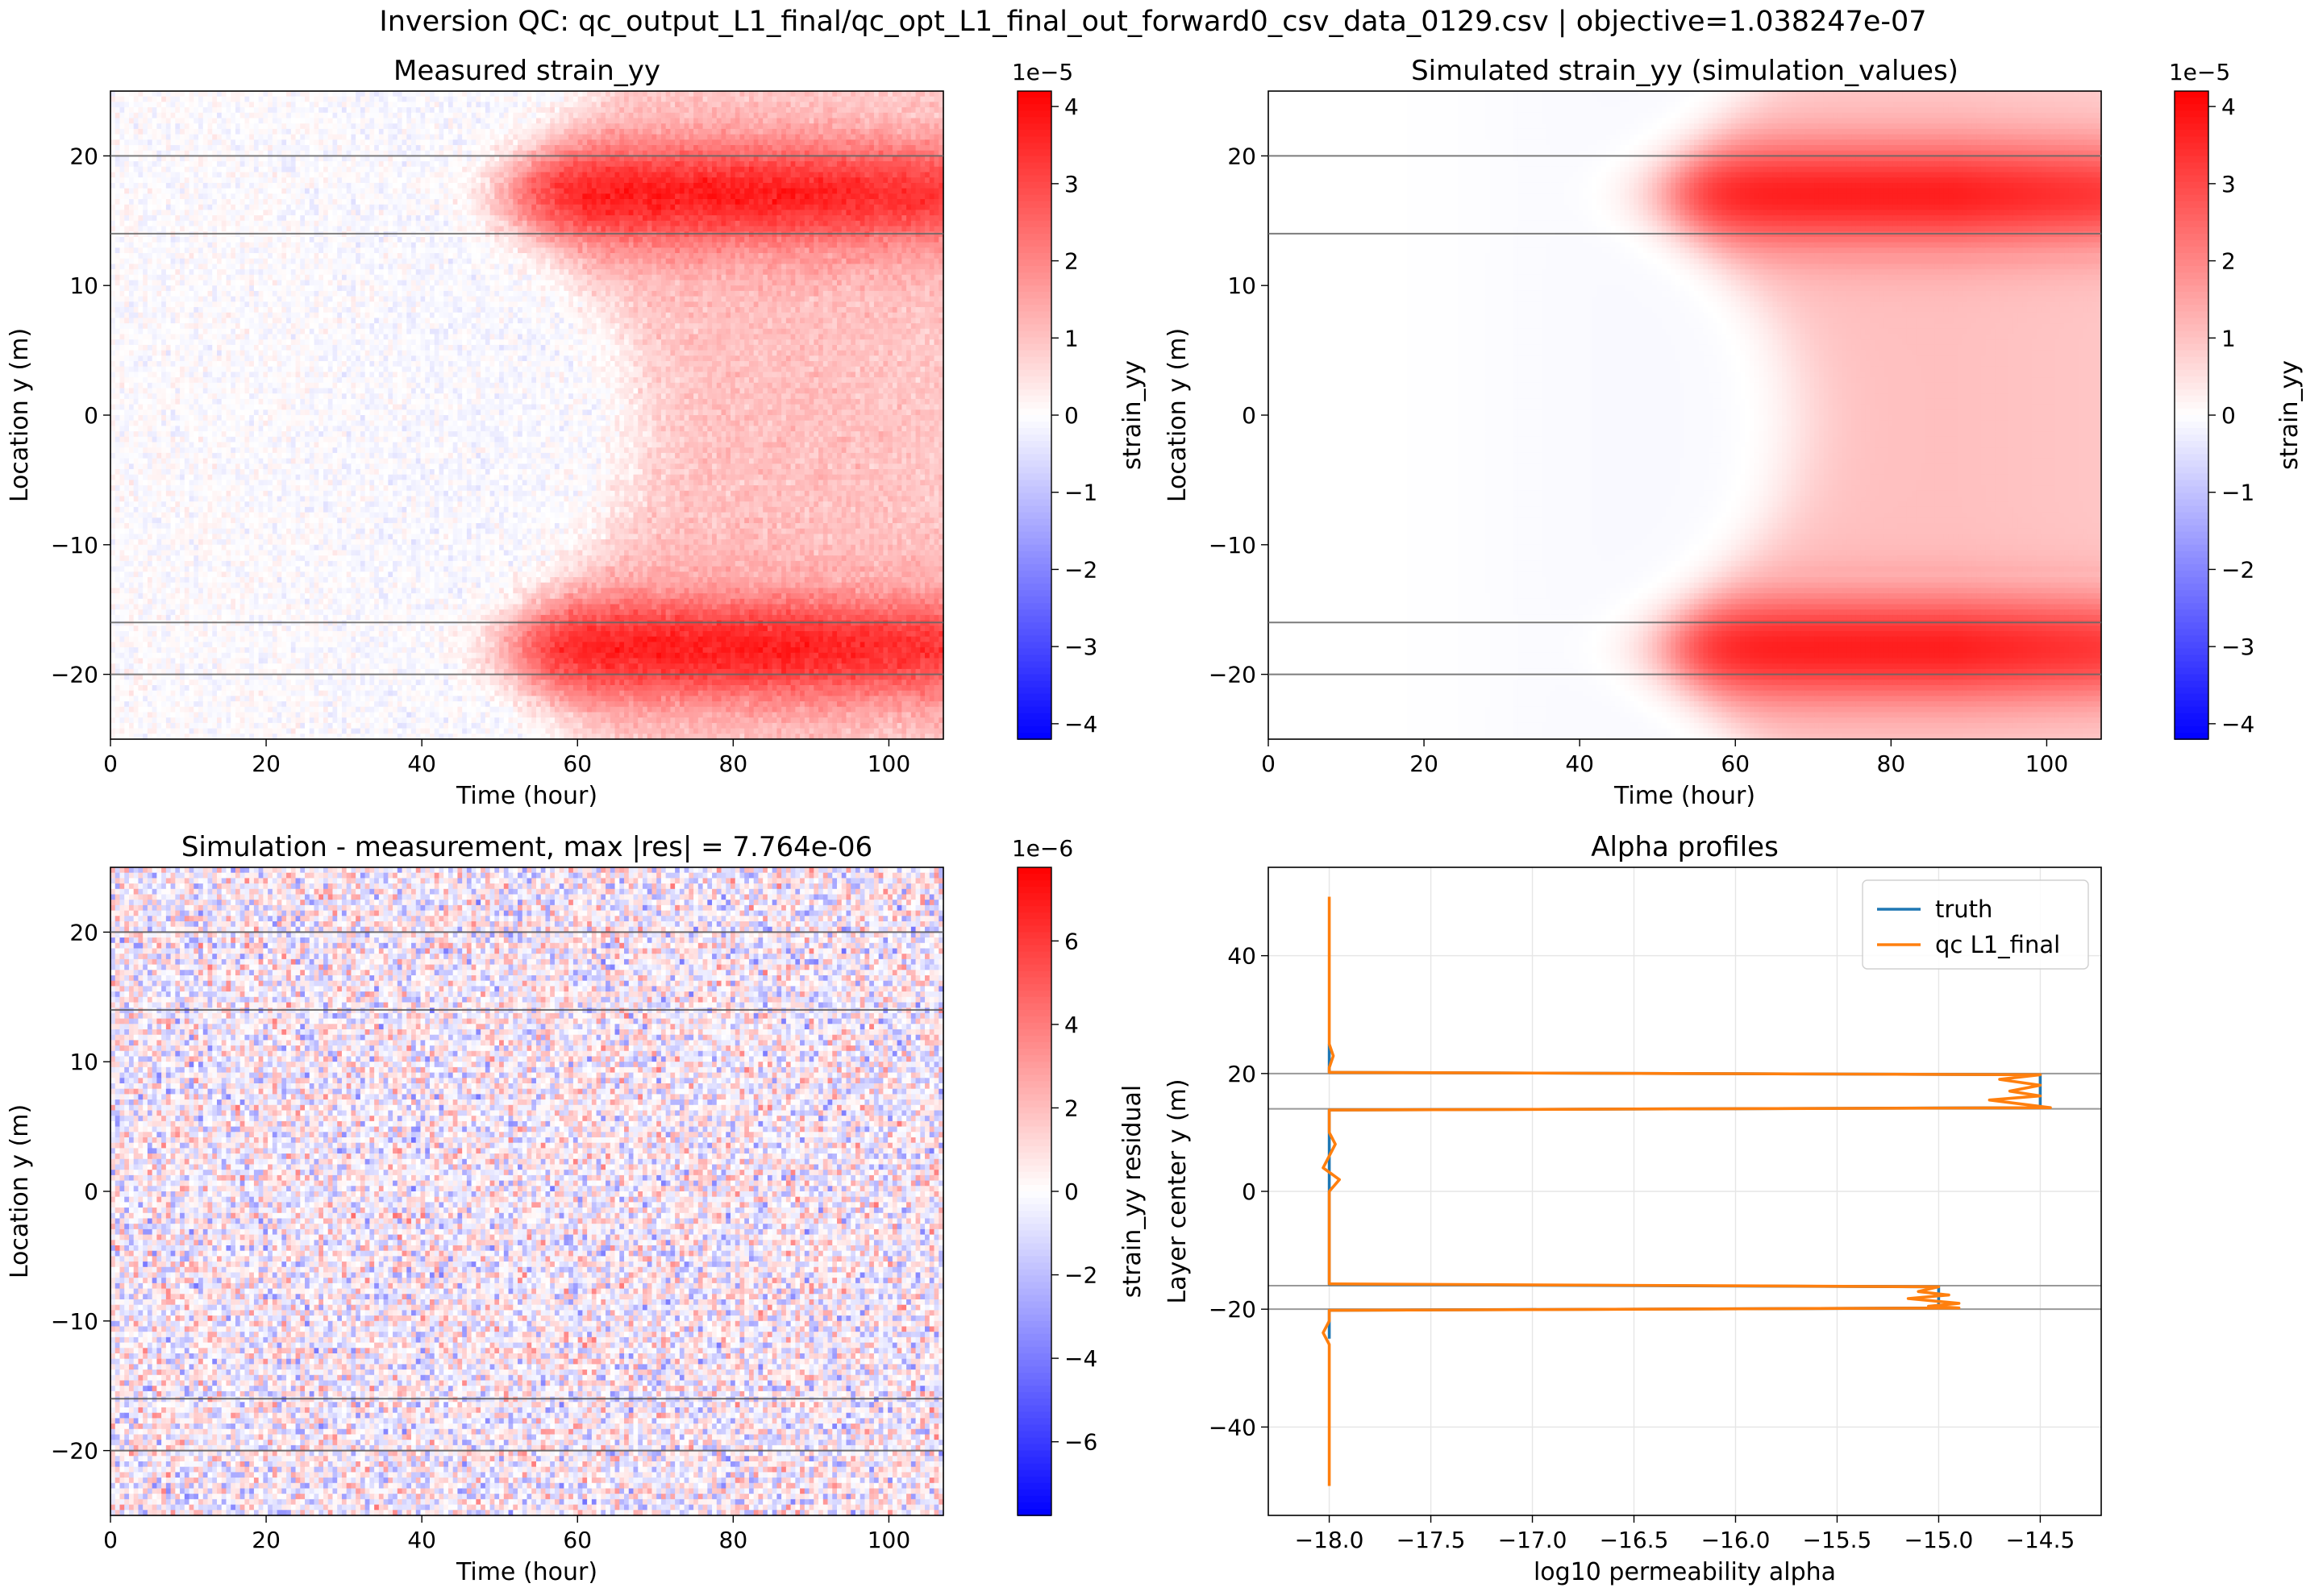 The height and width of the screenshot is (1596, 2306). Describe the element at coordinates (1080, 1442) in the screenshot. I see `colorbar-tick-label: −6` at that location.